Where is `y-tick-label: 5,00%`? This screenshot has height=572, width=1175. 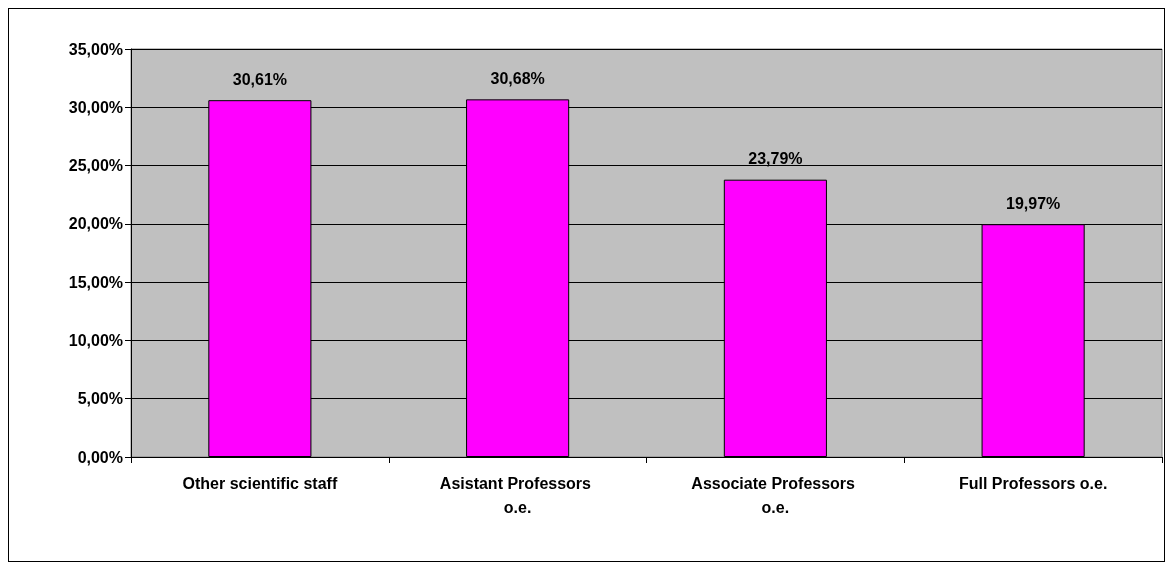
y-tick-label: 5,00% is located at coordinates (100, 399).